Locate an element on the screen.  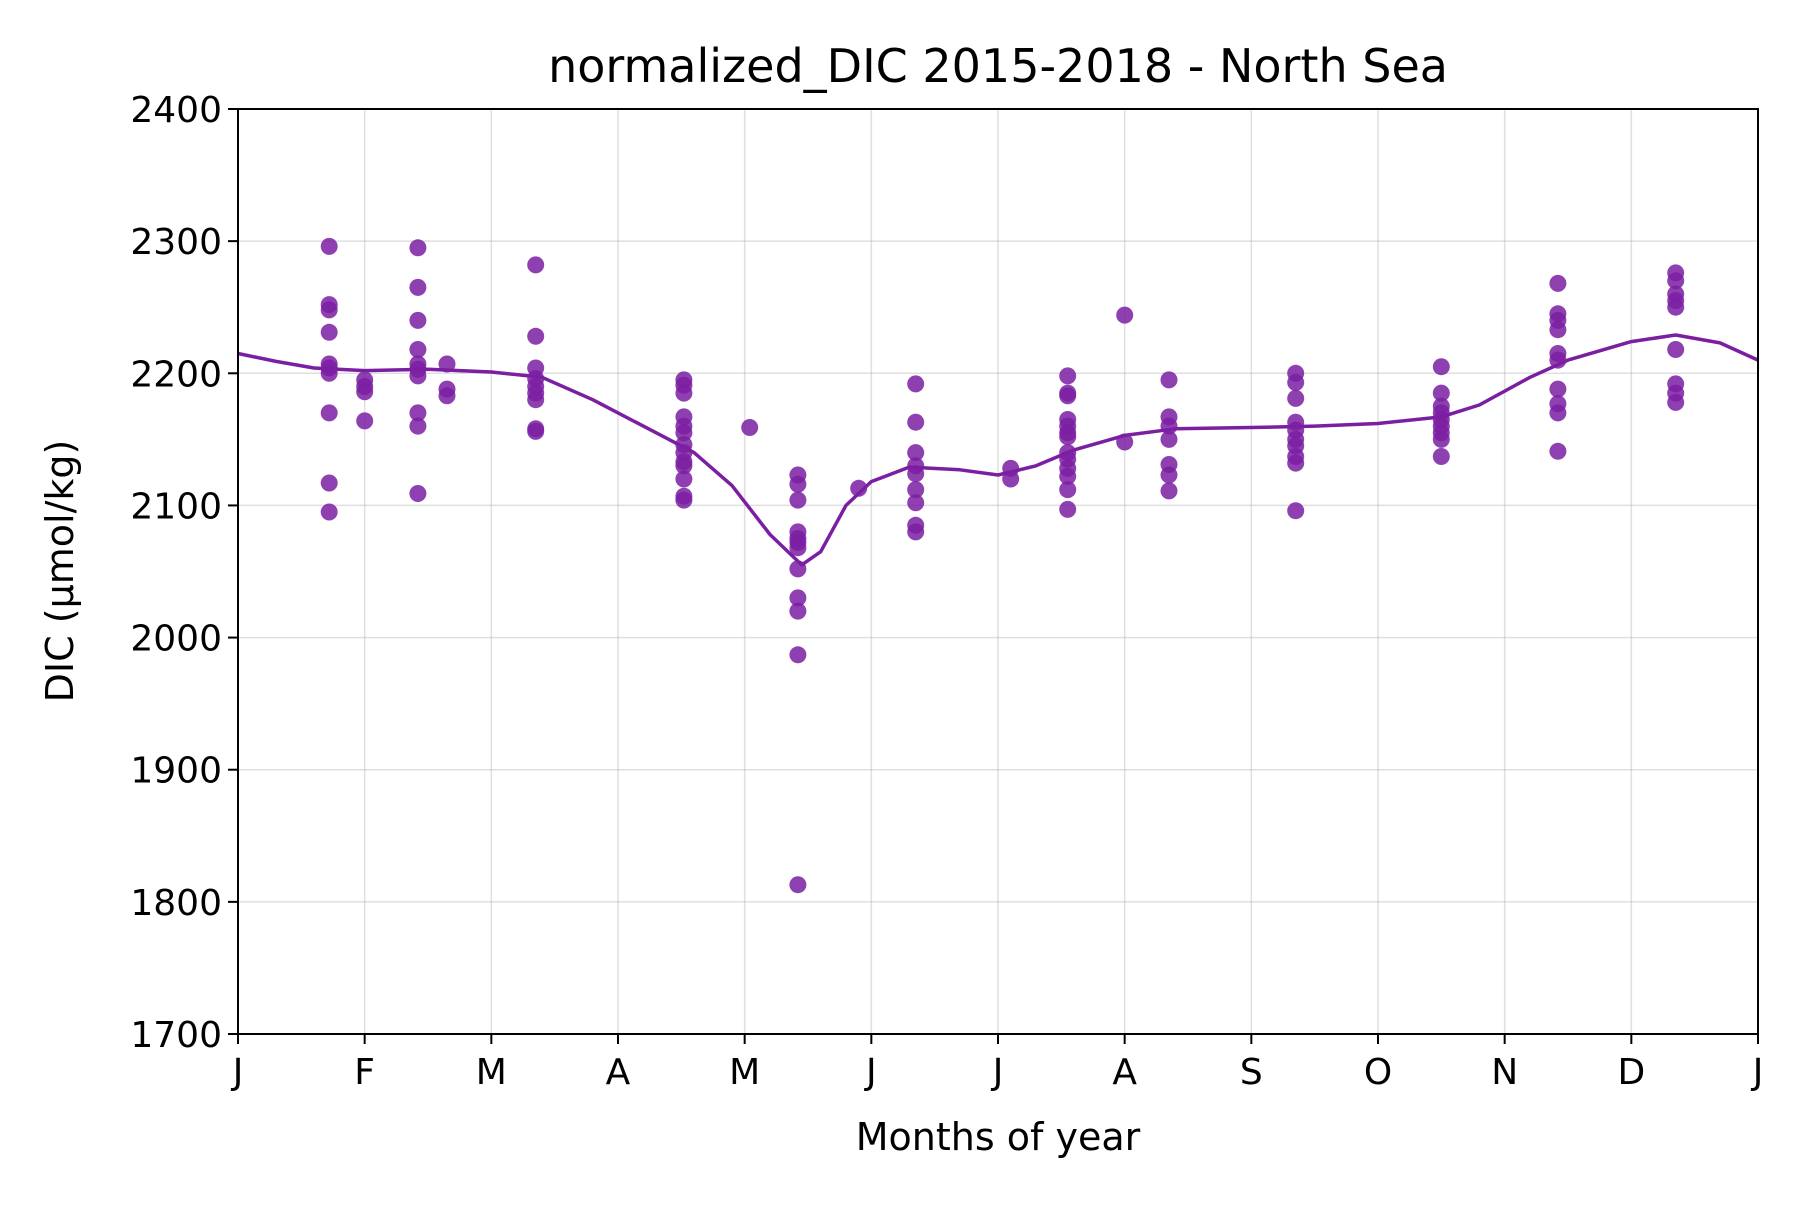
y-tick-label: 1800 is located at coordinates (176, 903).